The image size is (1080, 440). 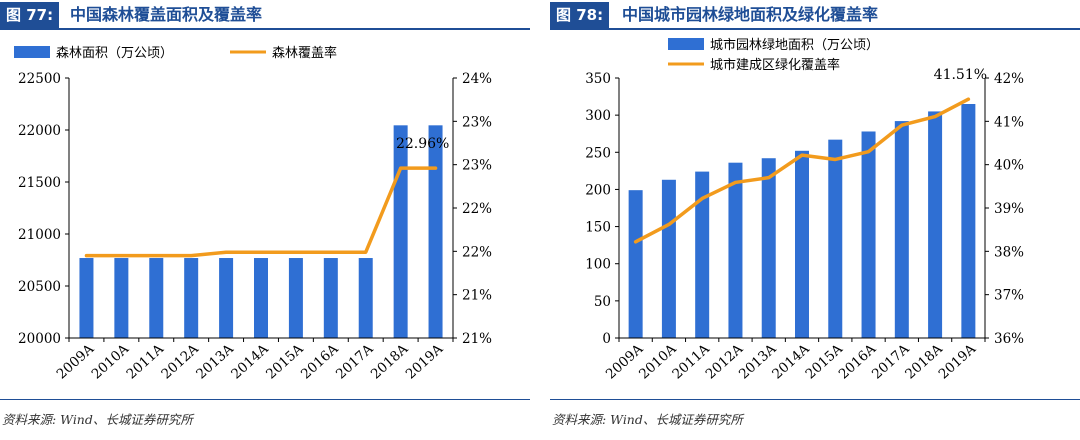 I want to click on x-tick-label: 2013A, so click(x=215, y=362).